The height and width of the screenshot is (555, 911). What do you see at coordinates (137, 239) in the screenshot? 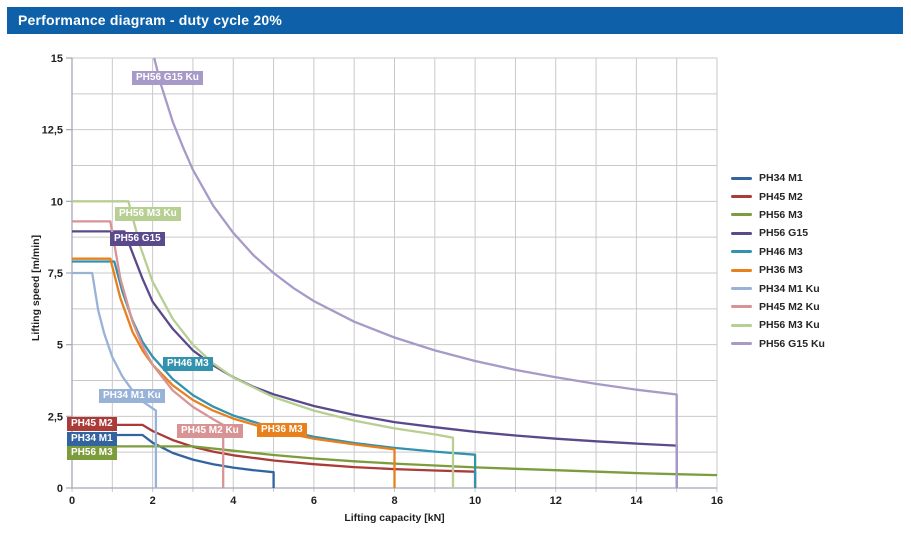
I see `curve-label-ph56-g15: PH56 G15` at bounding box center [137, 239].